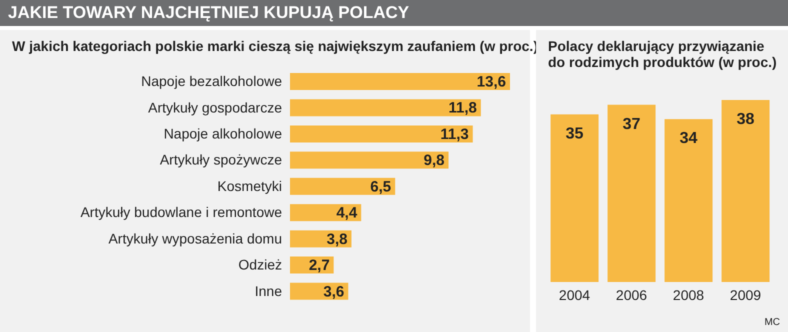 Image resolution: width=788 pixels, height=332 pixels. What do you see at coordinates (215, 107) in the screenshot?
I see `y-tick-label: Artykuły gospodarcze` at bounding box center [215, 107].